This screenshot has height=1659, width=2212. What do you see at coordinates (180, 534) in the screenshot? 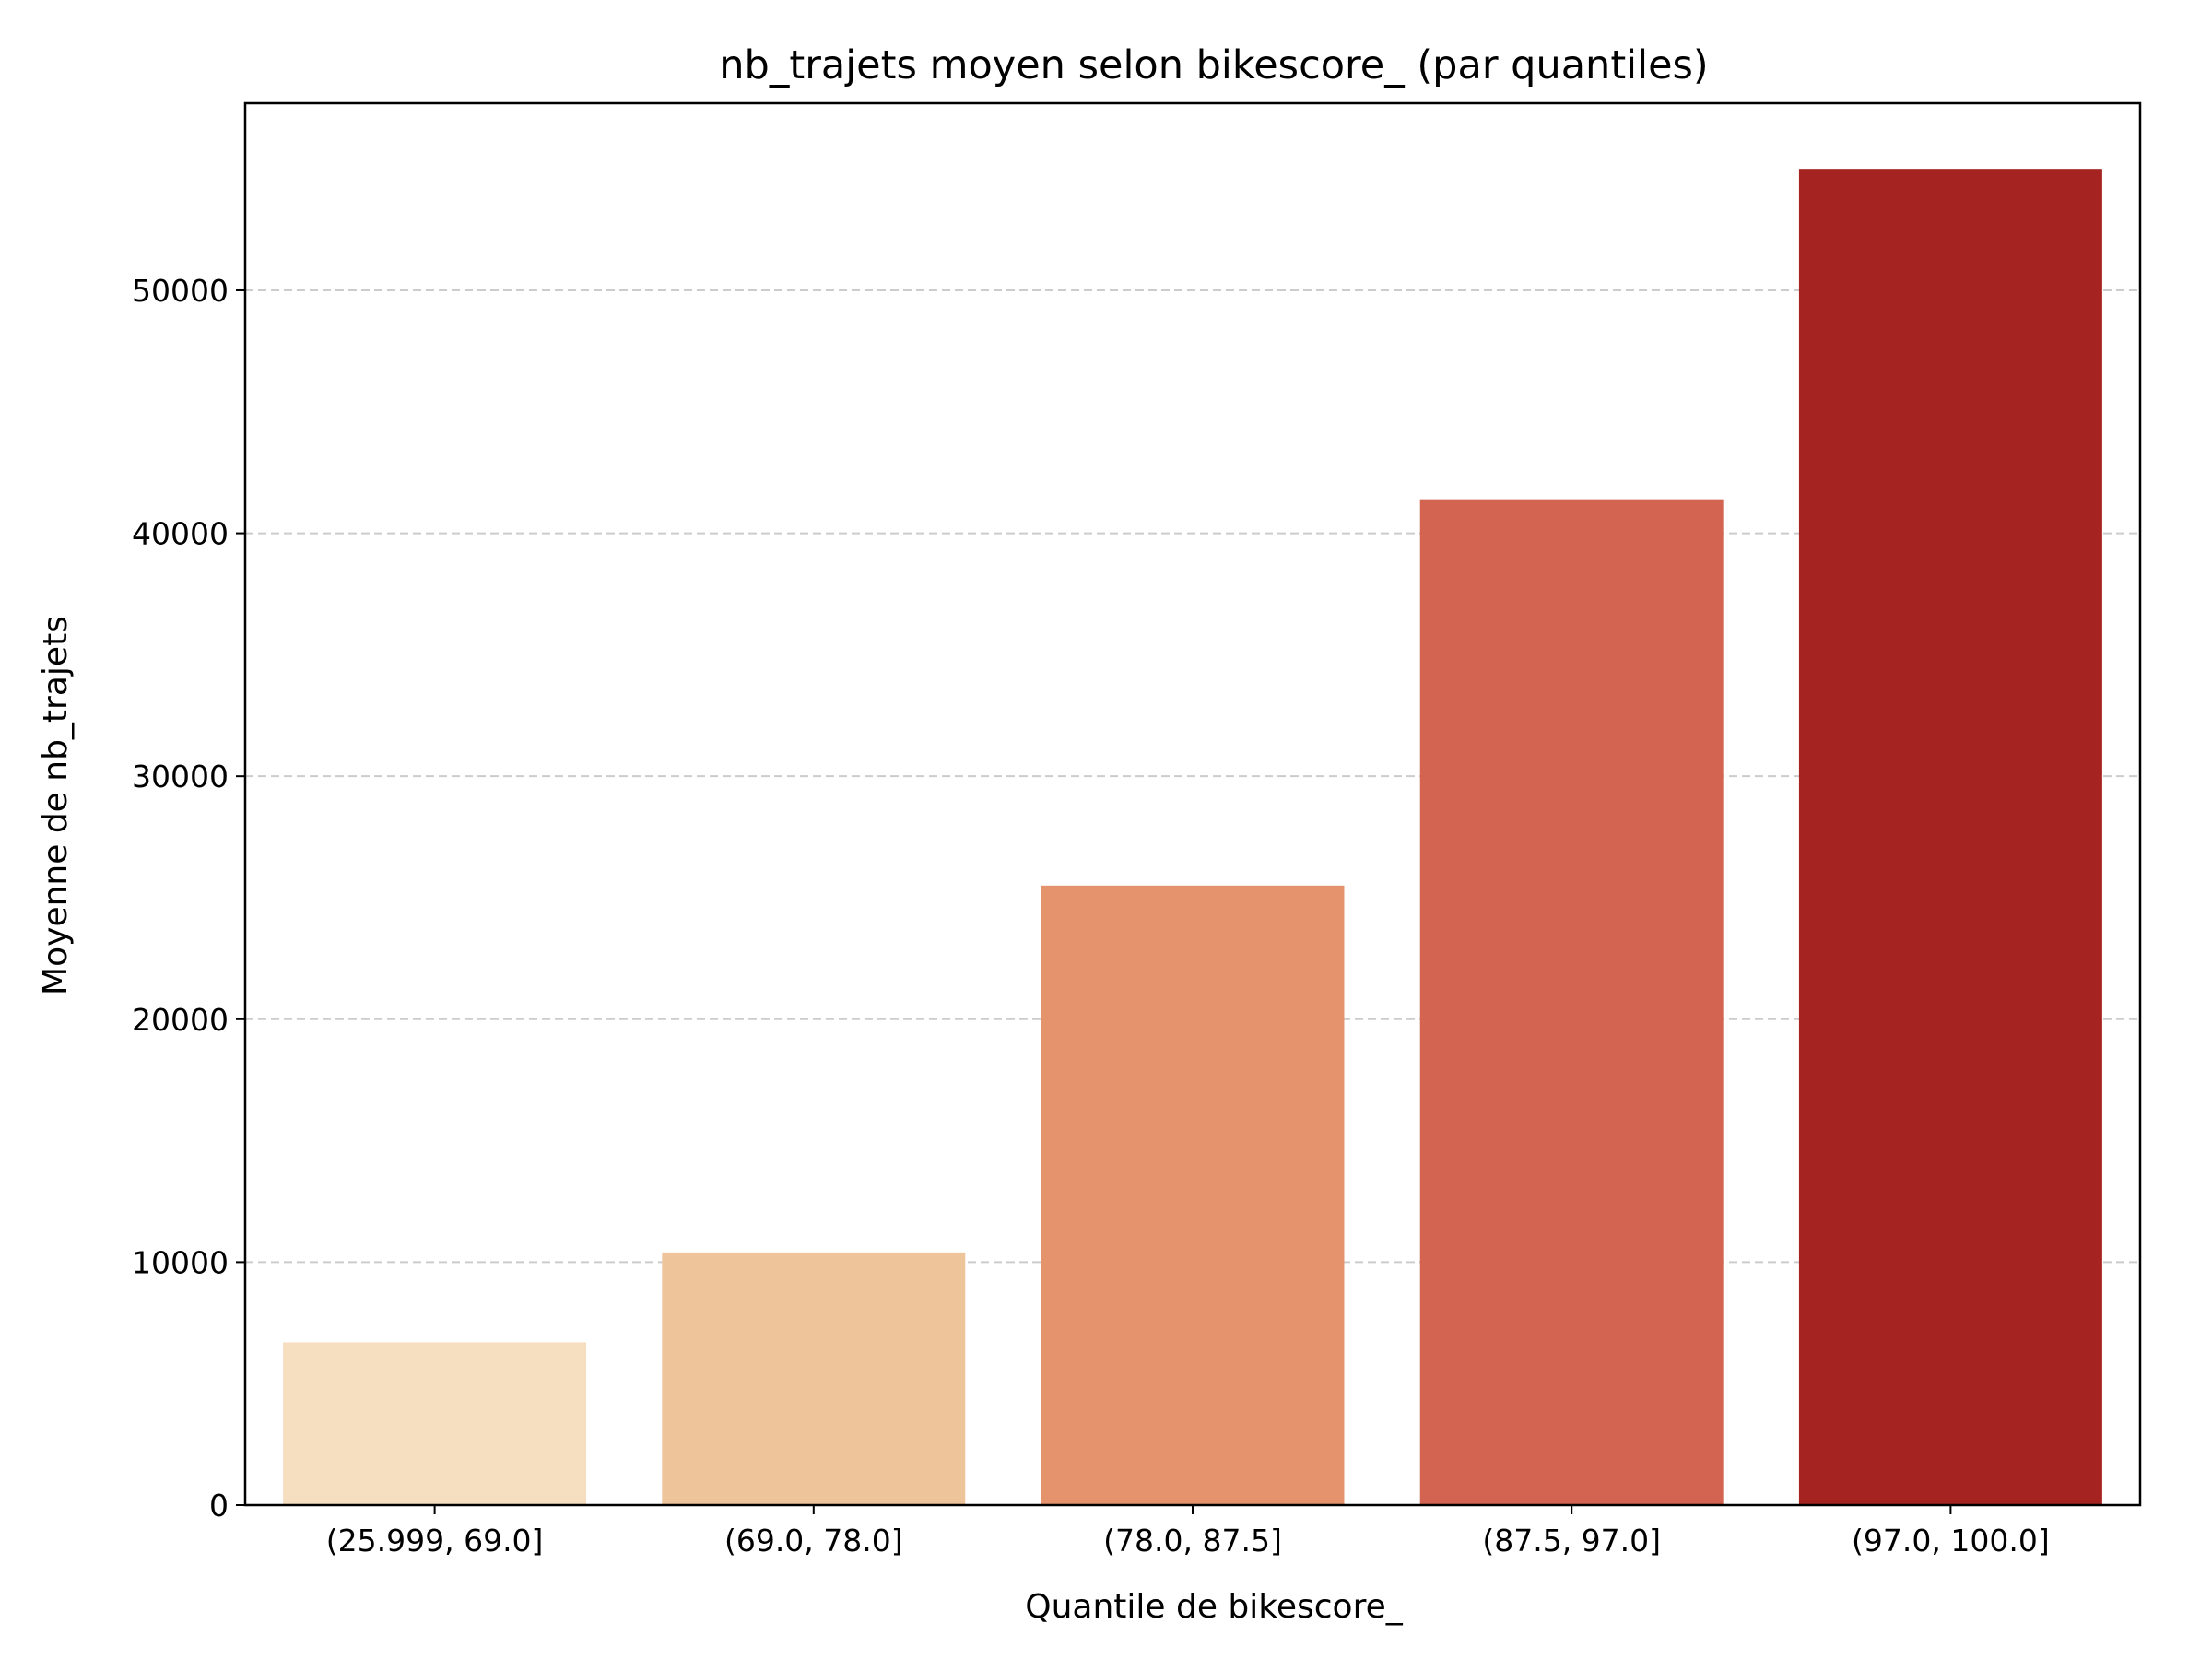
I see `y-tick-label: 40000` at bounding box center [180, 534].